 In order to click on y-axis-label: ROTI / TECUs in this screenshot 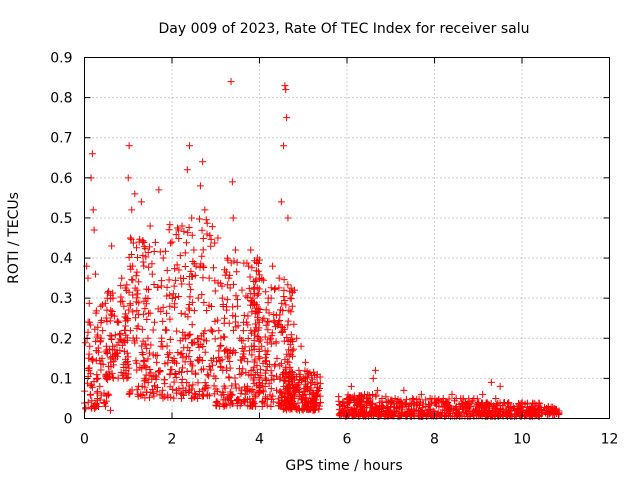, I will do `click(14, 238)`.